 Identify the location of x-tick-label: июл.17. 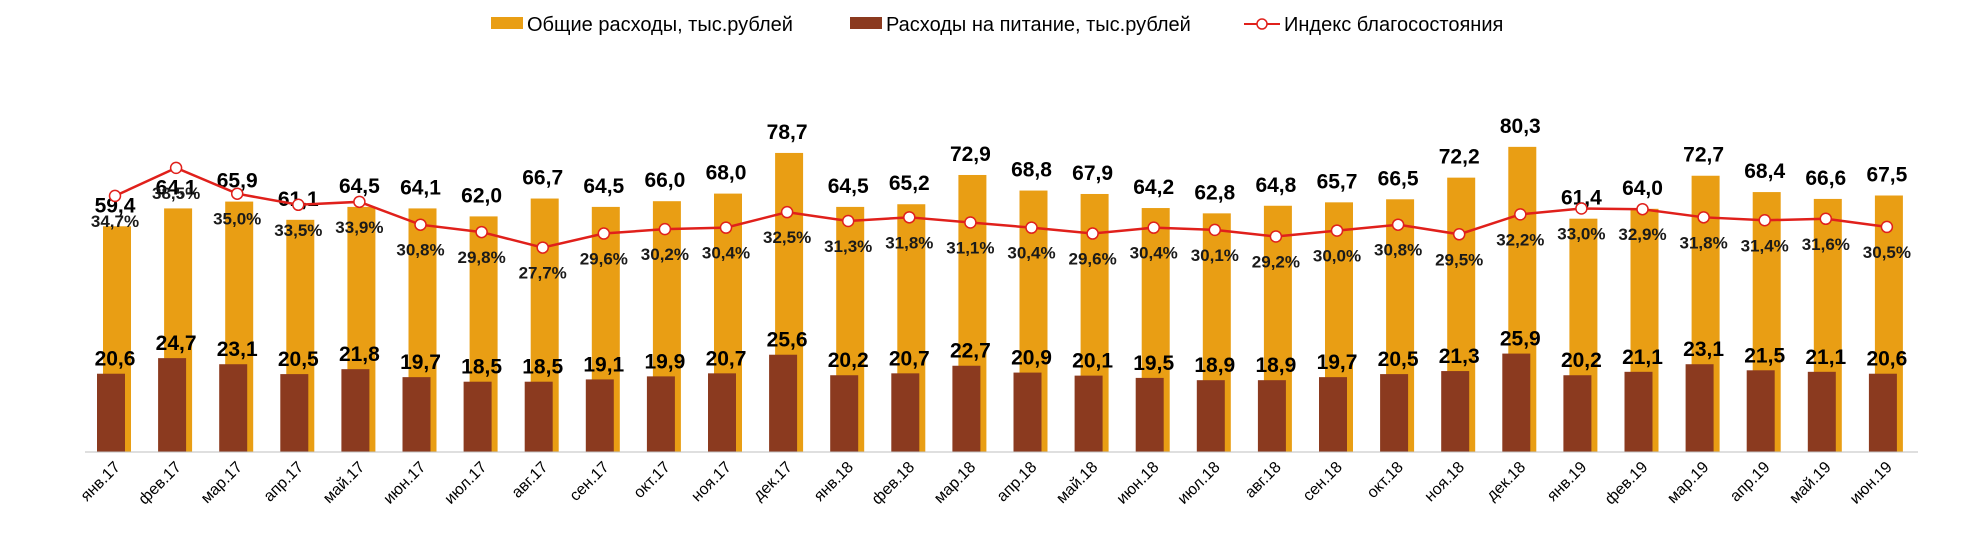
(466, 483).